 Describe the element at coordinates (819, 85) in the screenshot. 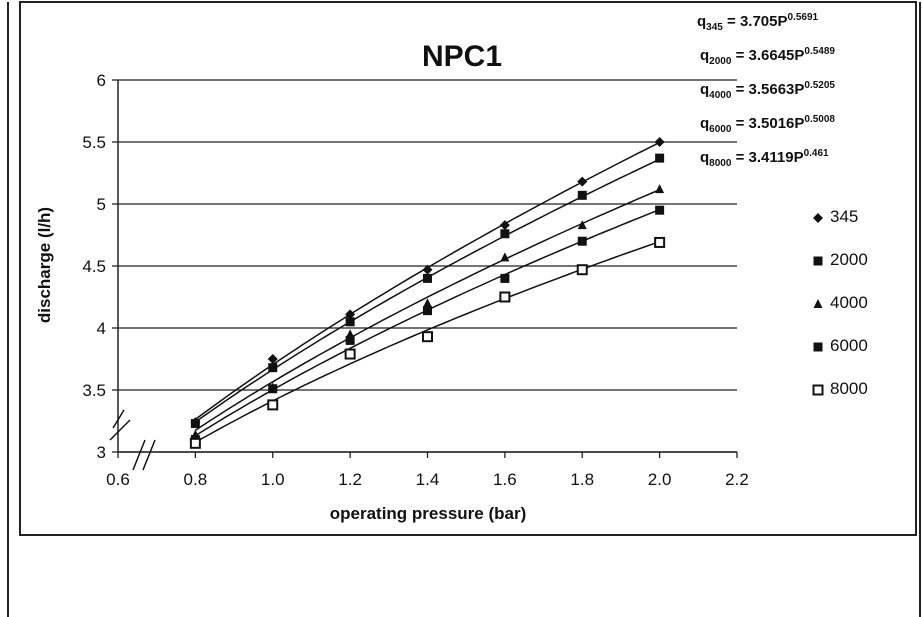

I see `equation-sup: 0.5205` at that location.